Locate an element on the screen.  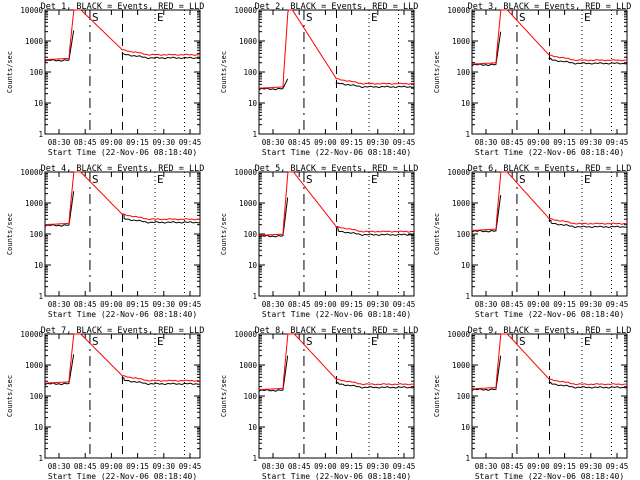
panel-title: Det 1, BLACK = Events, RED = LLD is located at coordinates (123, 7).